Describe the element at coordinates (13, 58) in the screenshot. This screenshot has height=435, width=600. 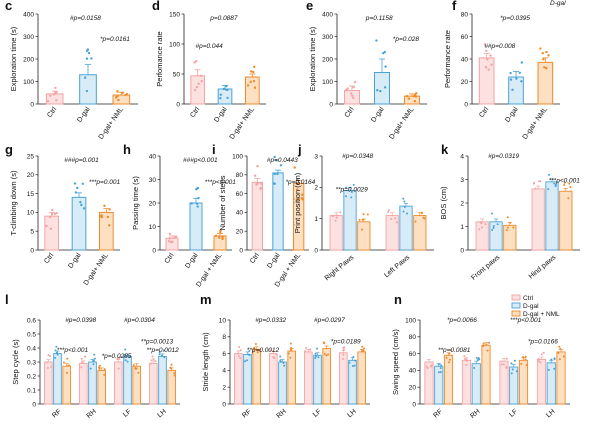
I see `y-axis-label: Exploration time (s)` at that location.